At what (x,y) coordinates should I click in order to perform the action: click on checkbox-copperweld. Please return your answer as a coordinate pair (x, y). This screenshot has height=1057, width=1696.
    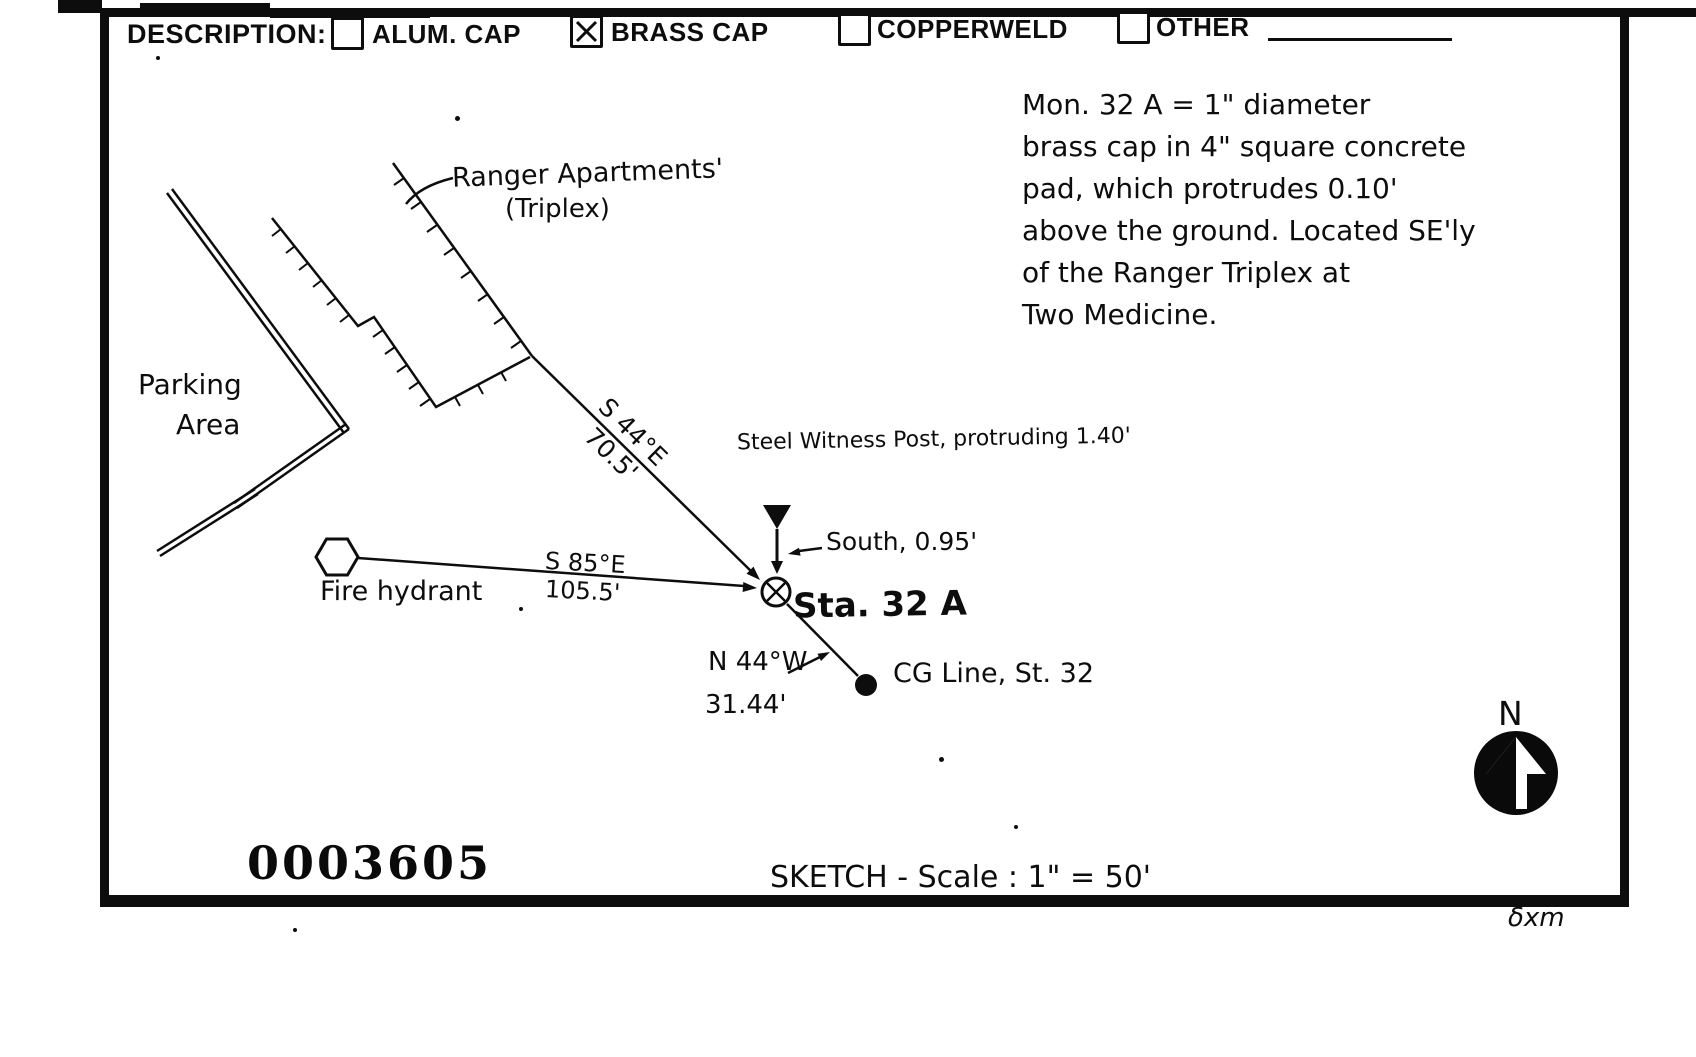
    Looking at the image, I should click on (854, 29).